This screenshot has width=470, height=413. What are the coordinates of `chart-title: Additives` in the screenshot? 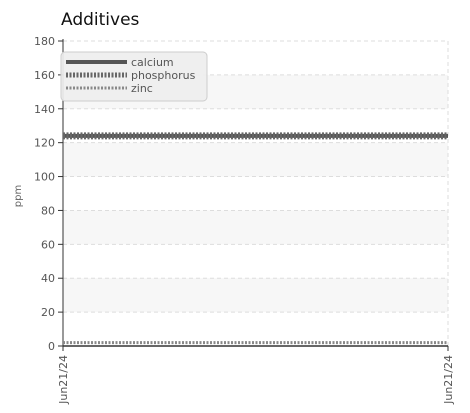 It's located at (100, 20).